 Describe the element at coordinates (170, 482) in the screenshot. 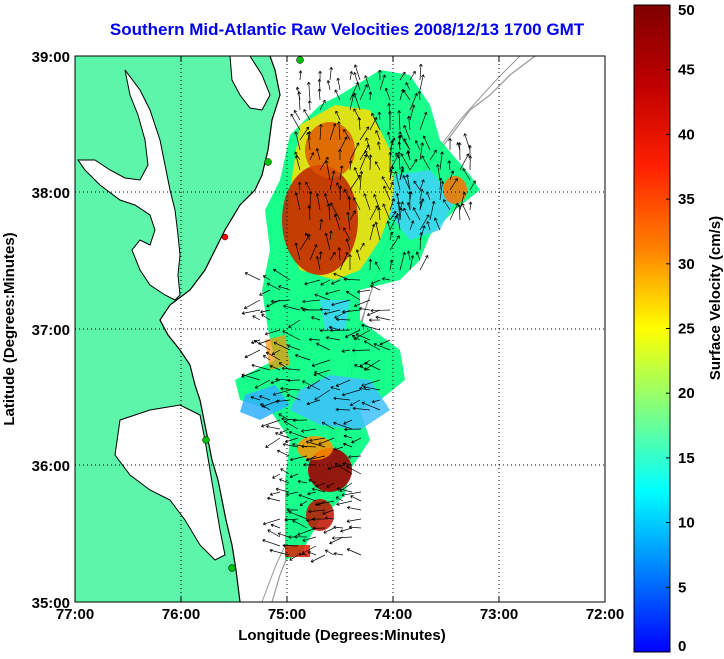

I see `pamlico-sound` at that location.